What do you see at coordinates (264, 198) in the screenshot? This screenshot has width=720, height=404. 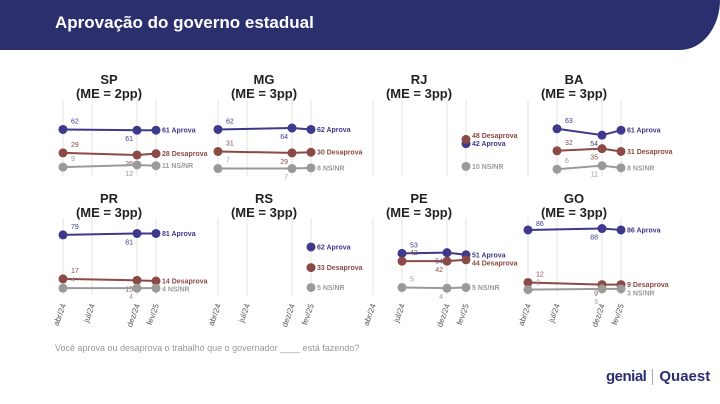 I see `panel-title-rs: RS` at bounding box center [264, 198].